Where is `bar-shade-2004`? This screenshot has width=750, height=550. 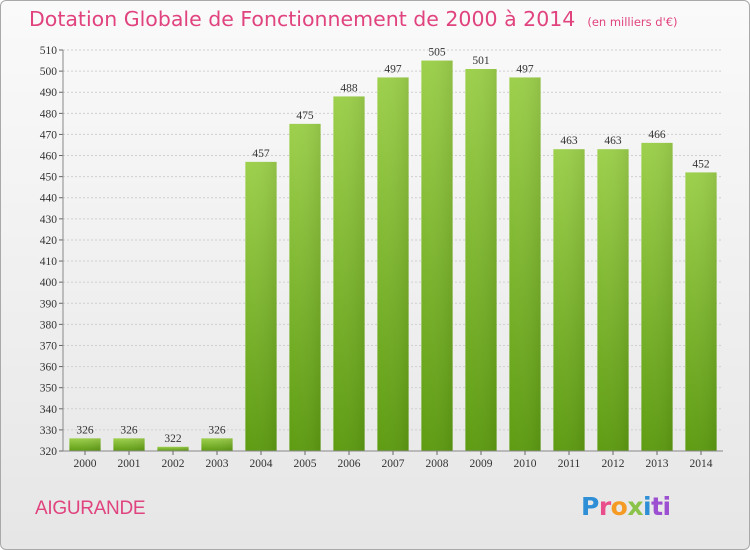 bar-shade-2004 is located at coordinates (261, 306).